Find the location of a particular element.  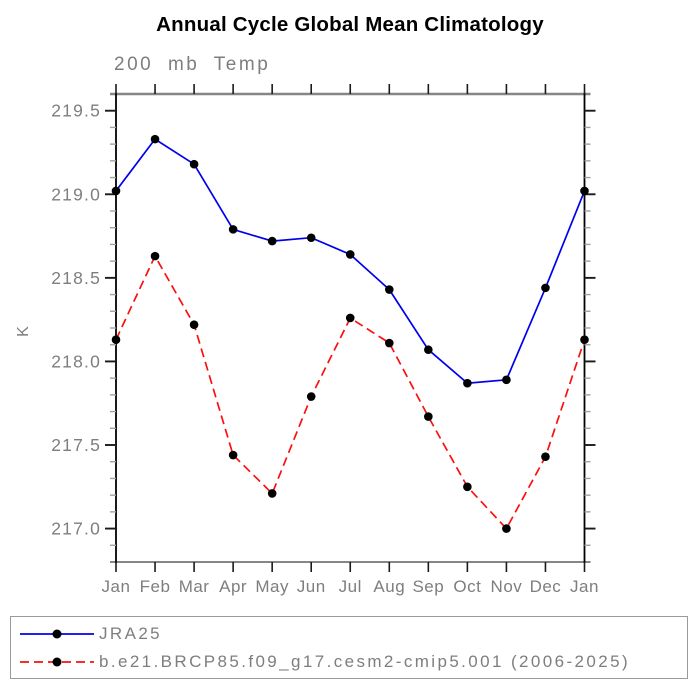

y-axis-tick-label: 217.0 is located at coordinates (76, 529).